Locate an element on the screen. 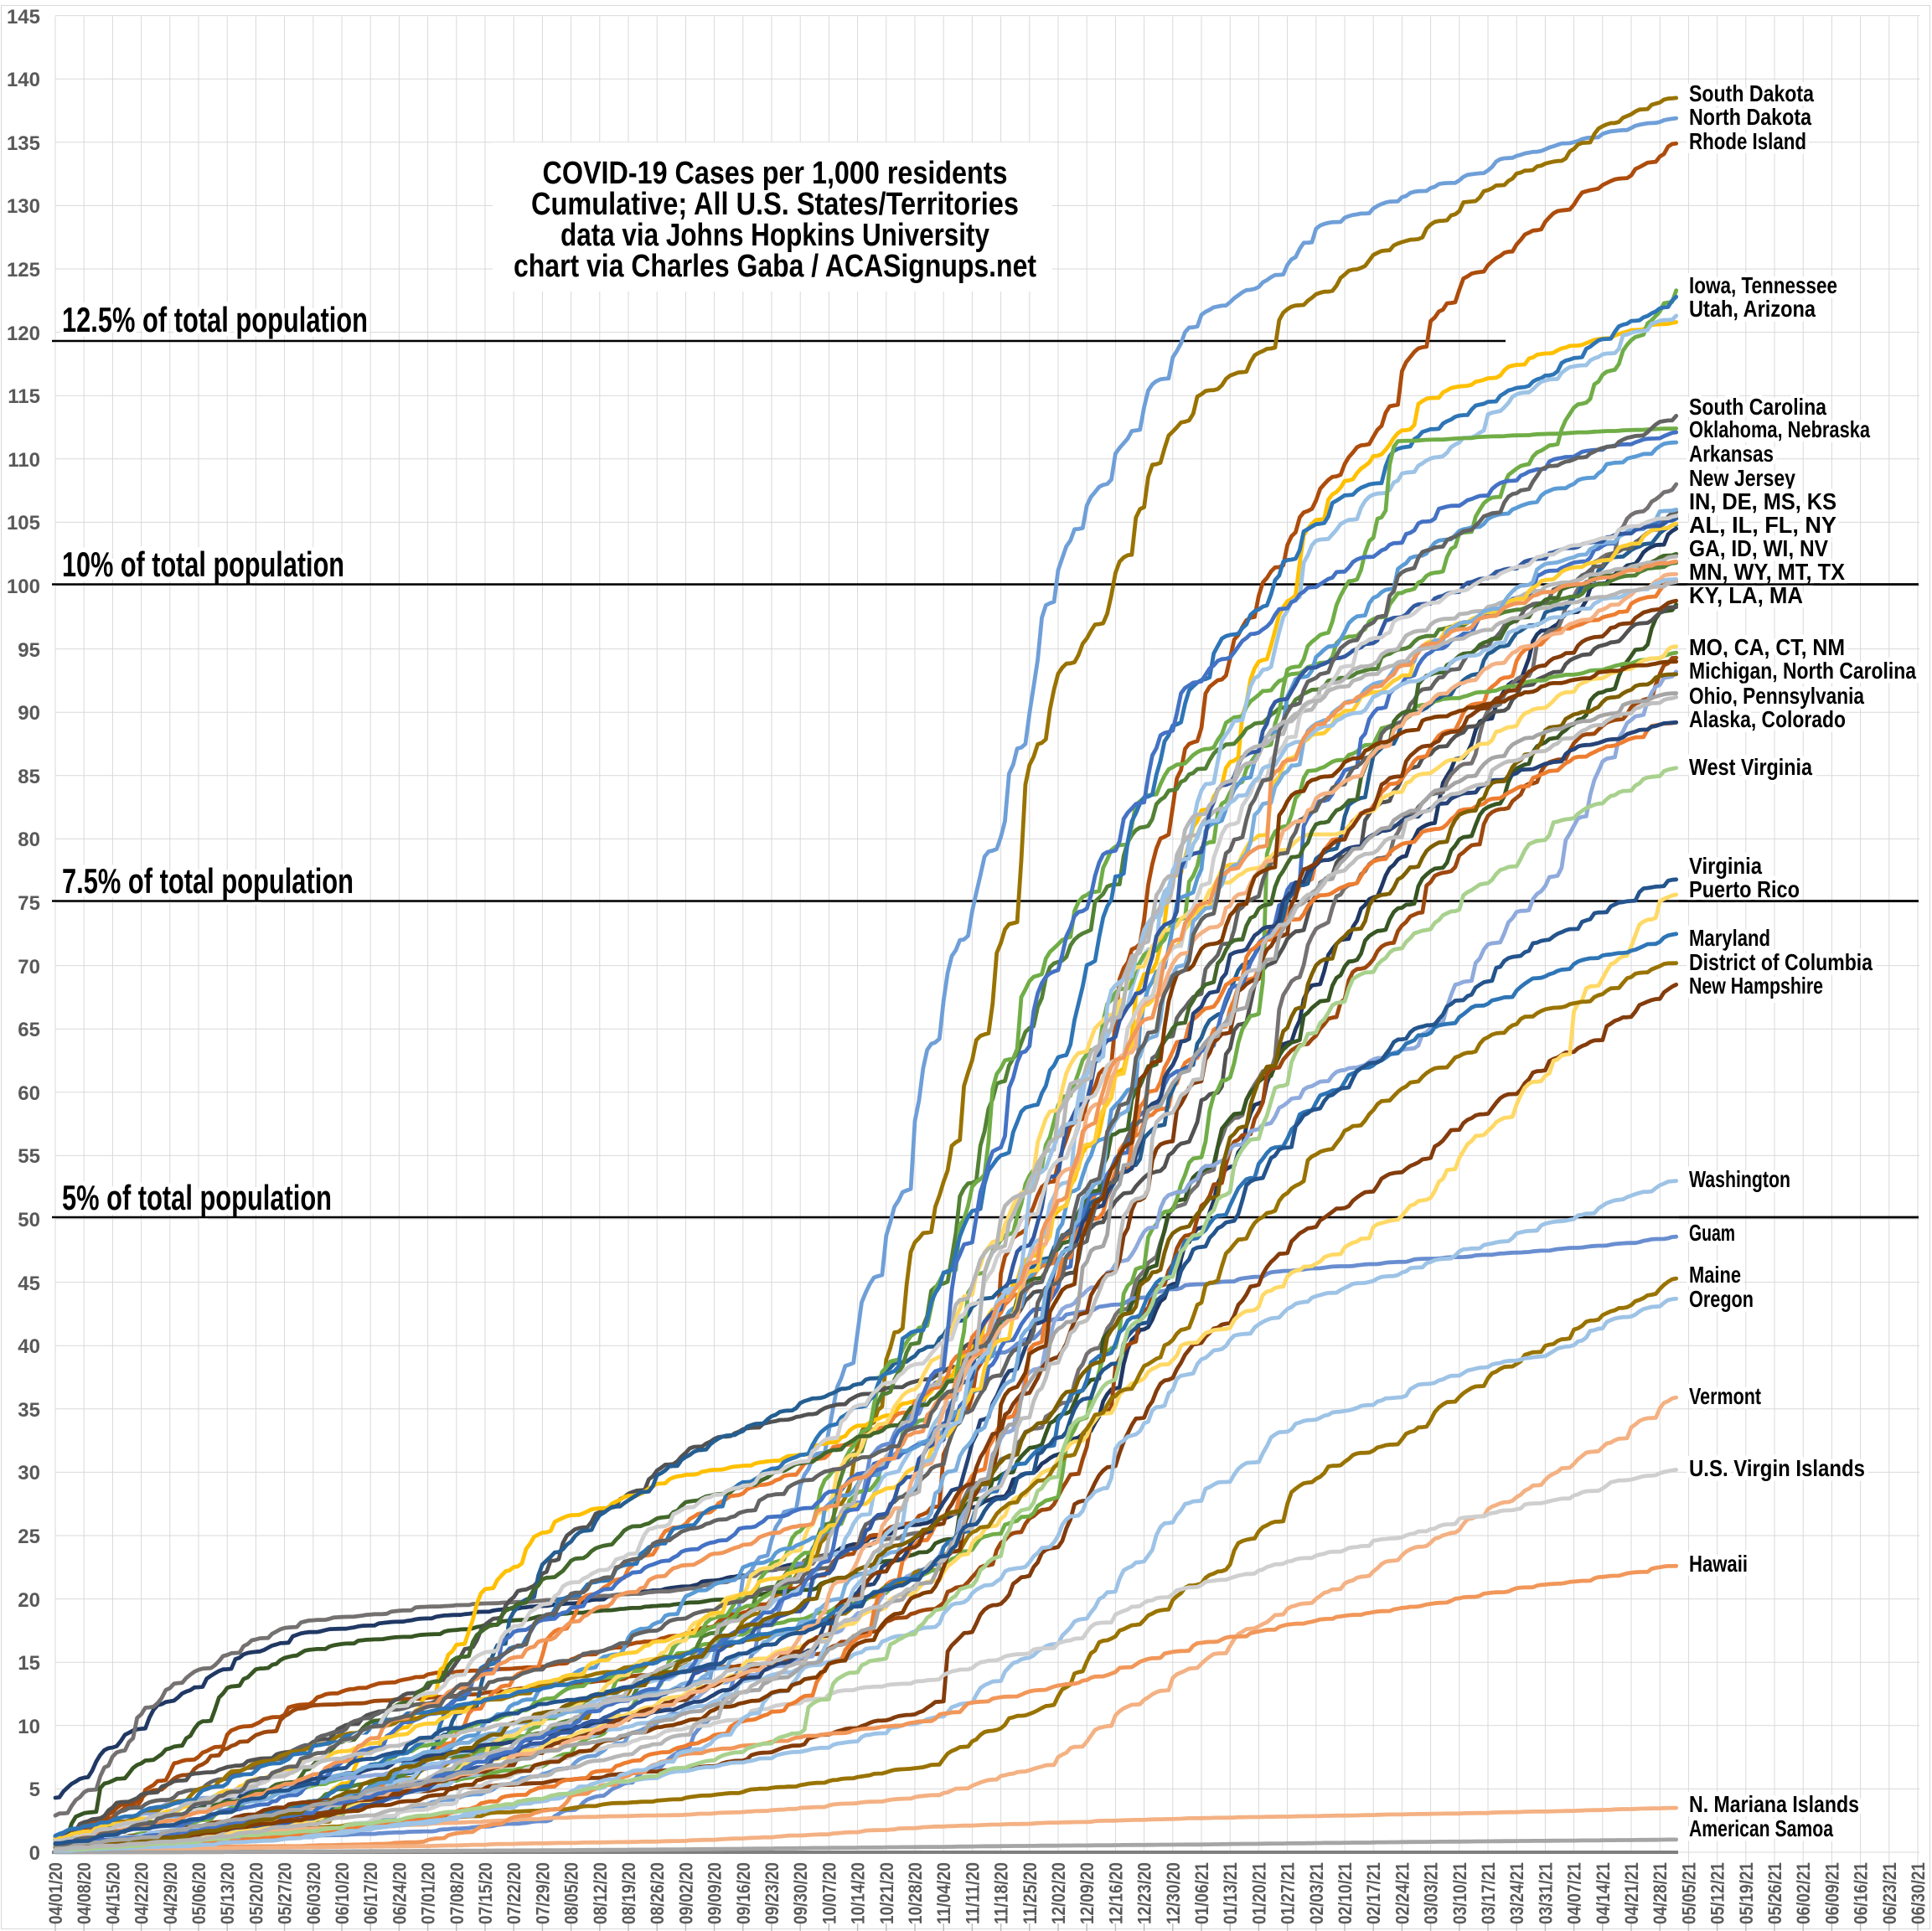 This screenshot has height=1931, width=1932. svg-text: IN, DE, MS, KS is located at coordinates (1762, 501).